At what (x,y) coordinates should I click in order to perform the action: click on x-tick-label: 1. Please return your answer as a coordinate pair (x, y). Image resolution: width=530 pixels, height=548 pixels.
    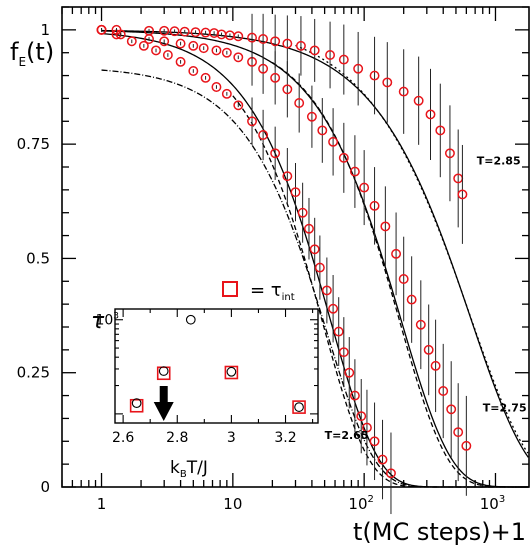
    Looking at the image, I should click on (102, 504).